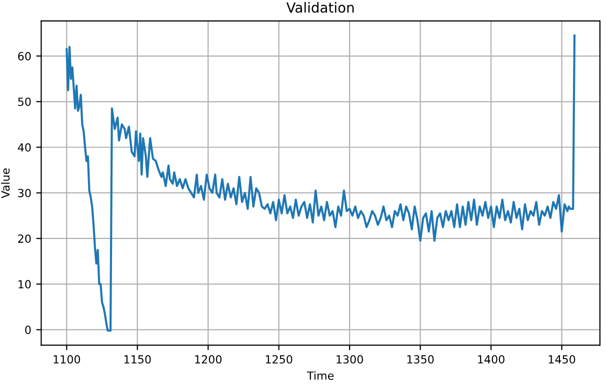 The image size is (606, 387). What do you see at coordinates (5, 183) in the screenshot?
I see `y-axis-title: Value` at bounding box center [5, 183].